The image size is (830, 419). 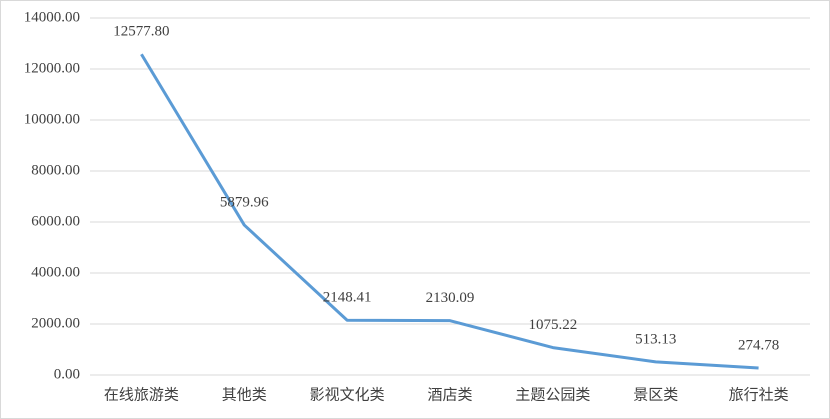 What do you see at coordinates (52, 68) in the screenshot?
I see `y-tick-label: 12000.00` at bounding box center [52, 68].